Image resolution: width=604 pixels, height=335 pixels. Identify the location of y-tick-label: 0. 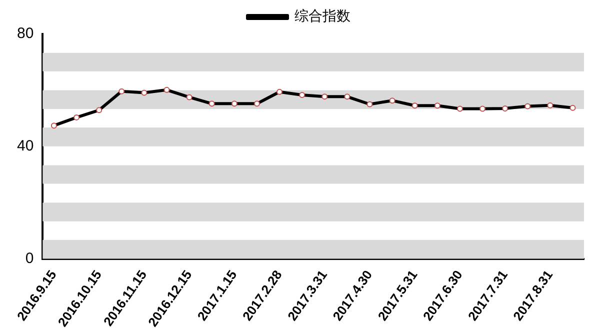
(29, 258).